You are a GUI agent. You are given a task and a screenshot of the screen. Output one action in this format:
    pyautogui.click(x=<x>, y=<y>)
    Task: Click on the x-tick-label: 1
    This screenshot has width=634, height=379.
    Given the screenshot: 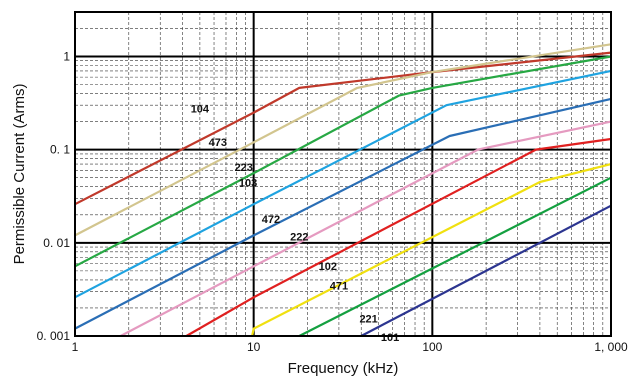 What is the action you would take?
    pyautogui.click(x=75, y=347)
    